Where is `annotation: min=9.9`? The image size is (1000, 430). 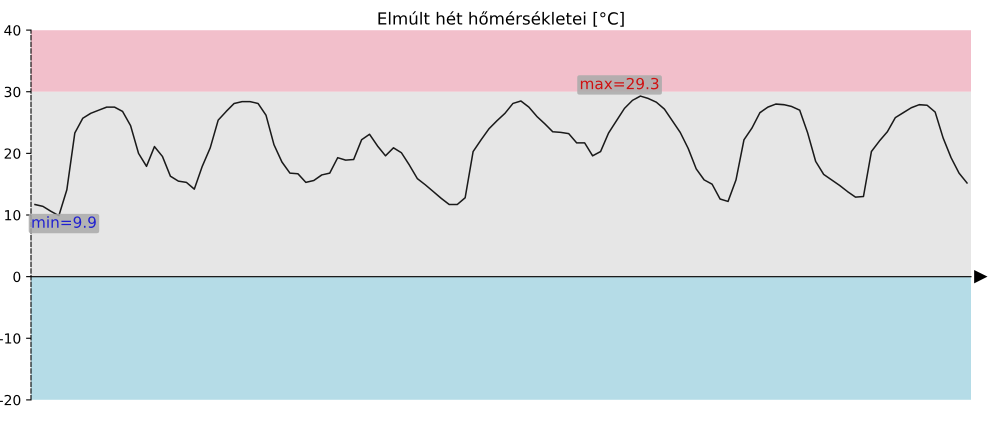
annotation: min=9.9 is located at coordinates (64, 222).